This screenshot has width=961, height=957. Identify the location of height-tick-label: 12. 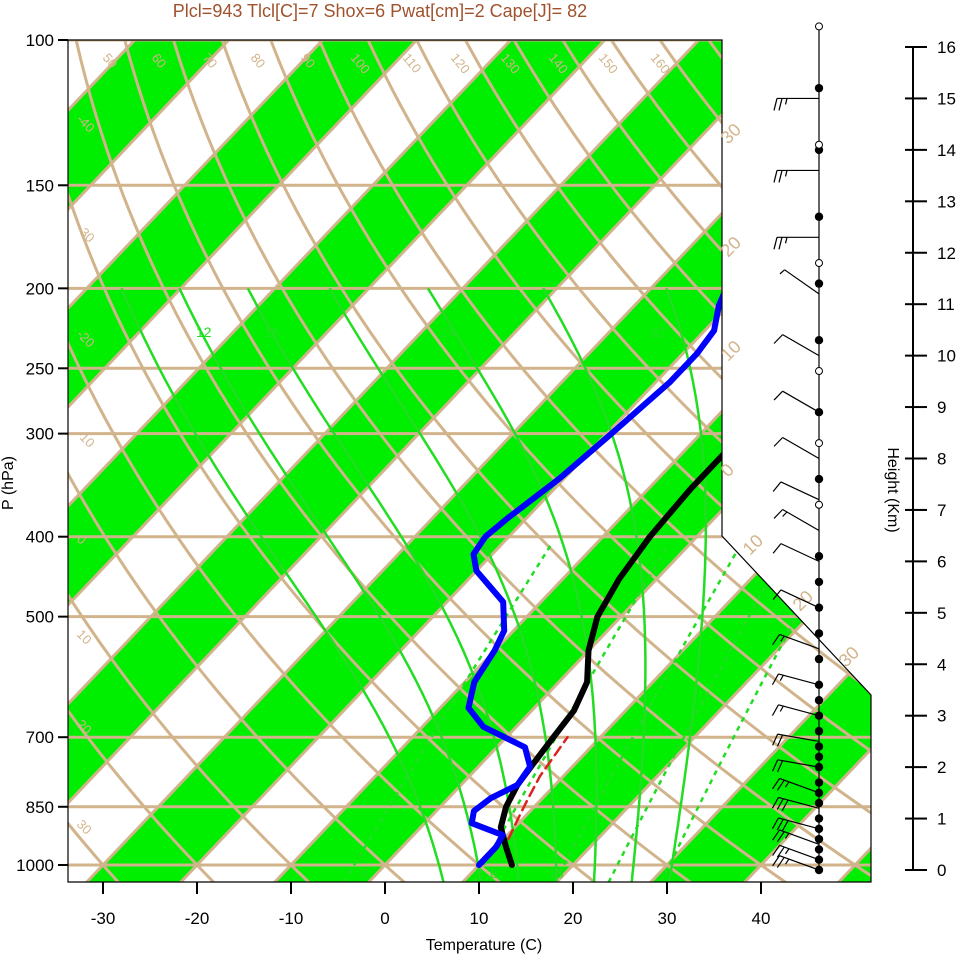
(946, 253).